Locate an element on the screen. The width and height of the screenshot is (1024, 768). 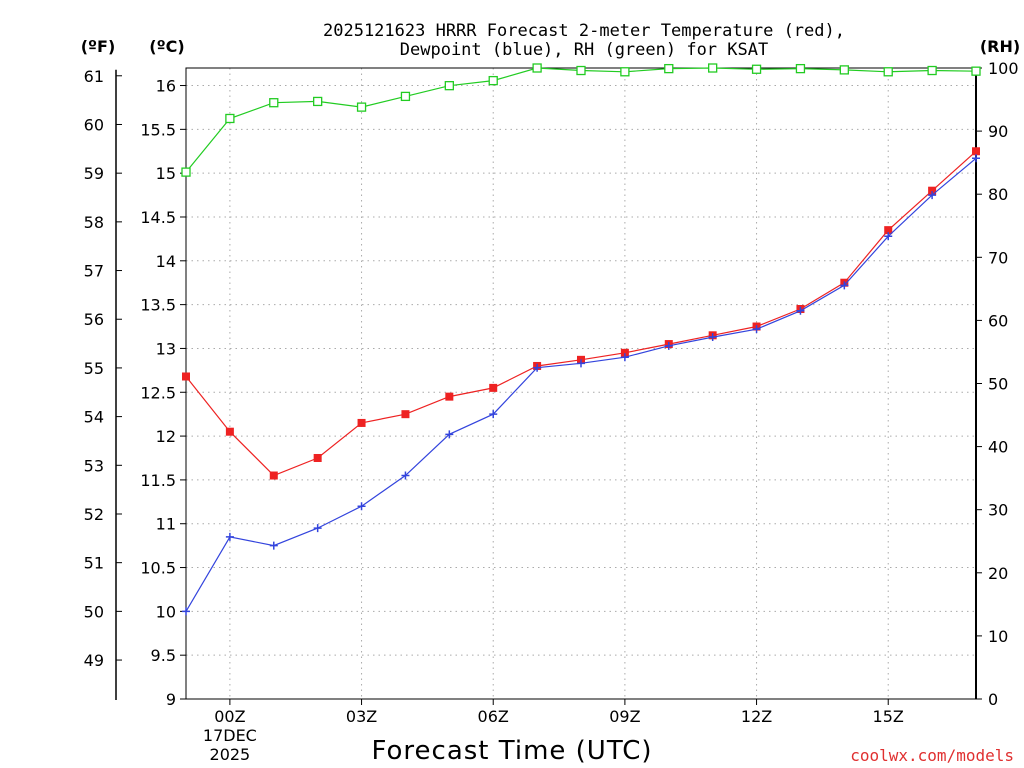
fahrenheit-tick-label: 56 is located at coordinates (94, 319).